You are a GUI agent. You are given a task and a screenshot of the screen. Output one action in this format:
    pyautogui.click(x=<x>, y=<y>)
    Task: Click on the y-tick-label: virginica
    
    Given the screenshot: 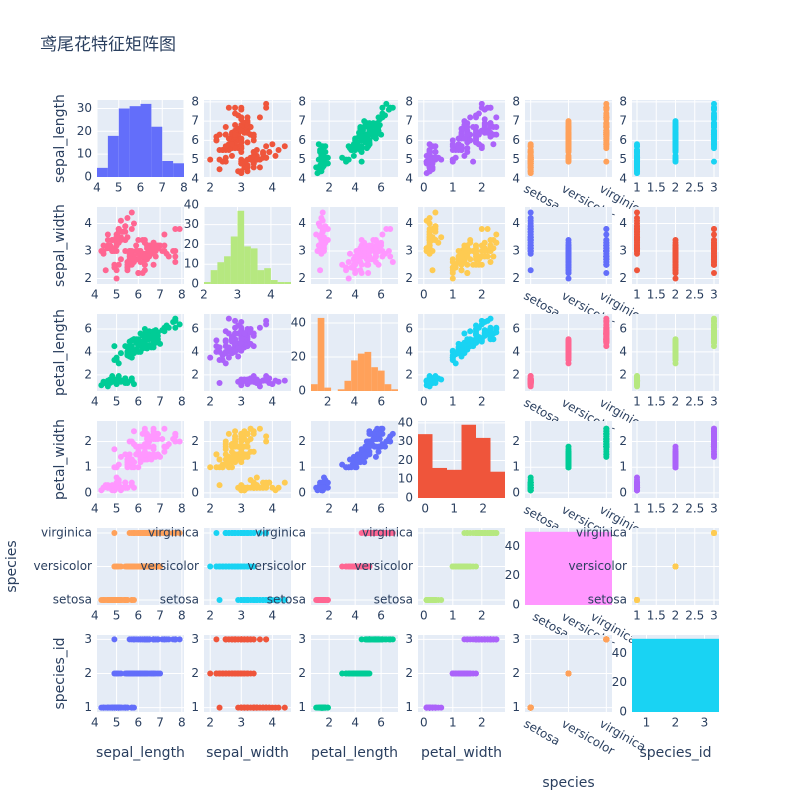 What is the action you would take?
    pyautogui.click(x=280, y=533)
    